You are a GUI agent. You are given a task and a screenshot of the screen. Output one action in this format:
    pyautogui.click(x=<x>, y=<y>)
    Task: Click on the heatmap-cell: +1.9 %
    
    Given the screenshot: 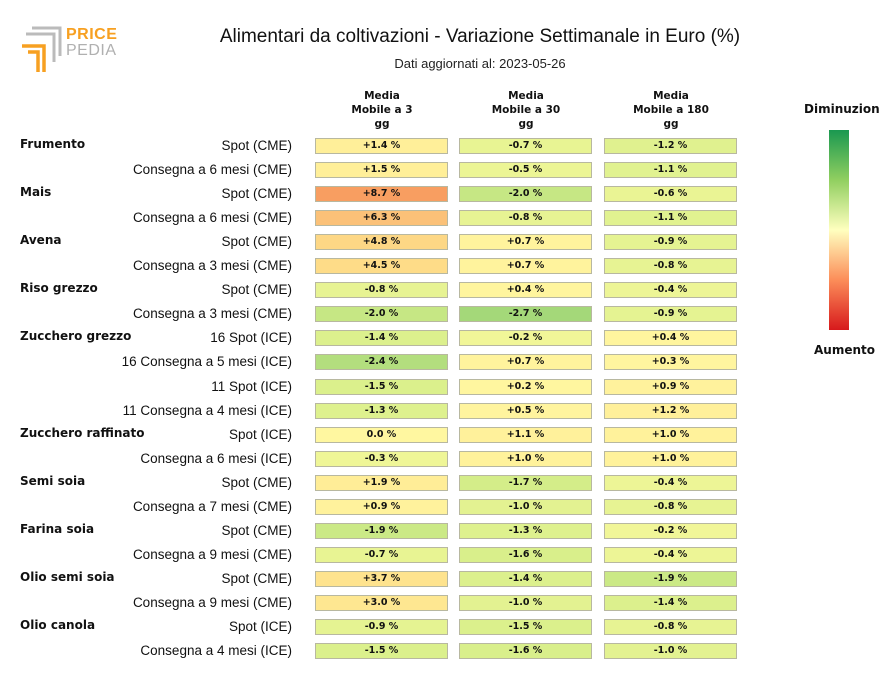 What is the action you would take?
    pyautogui.click(x=381, y=482)
    